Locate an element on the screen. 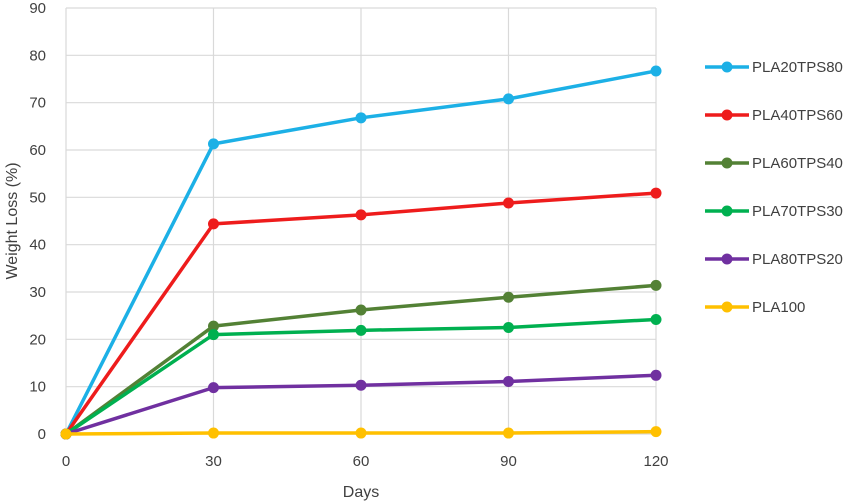 Image resolution: width=850 pixels, height=503 pixels. y-tick-label: 70 is located at coordinates (37, 103).